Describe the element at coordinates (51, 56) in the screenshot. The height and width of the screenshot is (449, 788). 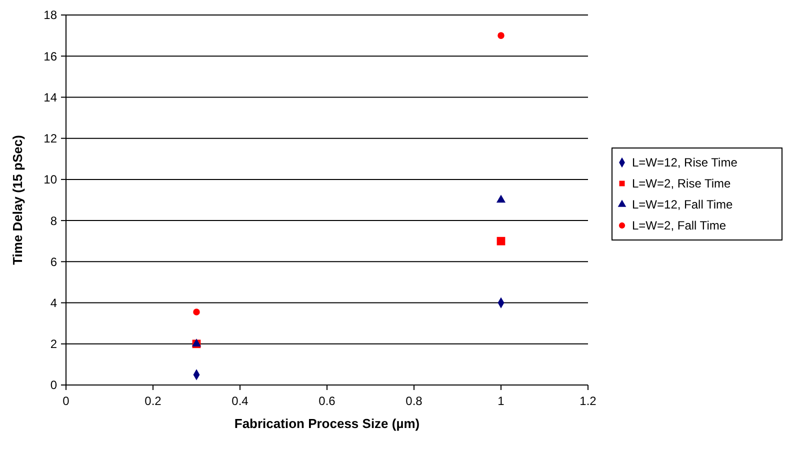
I see `y-tick-label: 16` at that location.